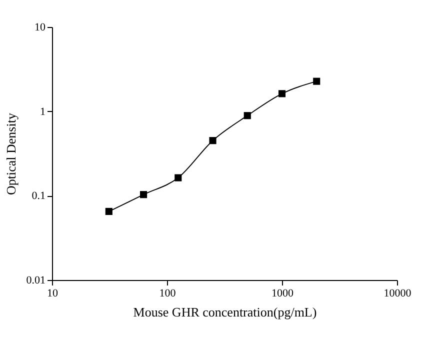 The image size is (428, 349). What do you see at coordinates (167, 294) in the screenshot?
I see `x-tick-label: 100` at bounding box center [167, 294].